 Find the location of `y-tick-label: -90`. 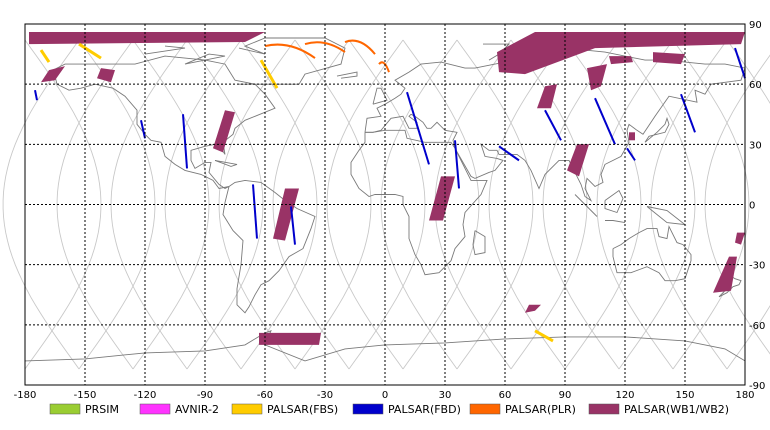

y-tick-label: -90 is located at coordinates (757, 386).